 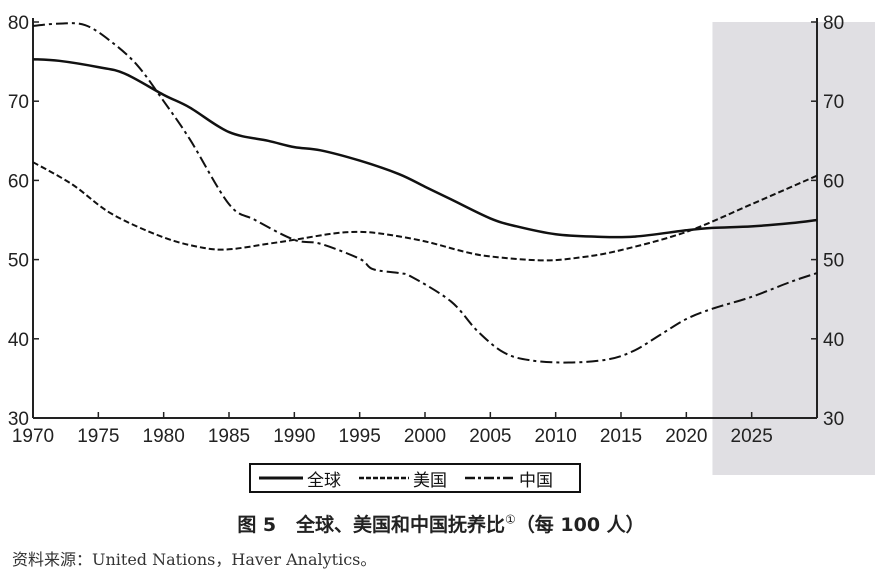 I want to click on figure-caption: 图 5 全球、美国和中国抚养比①（每 100 人）, so click(x=441, y=523).